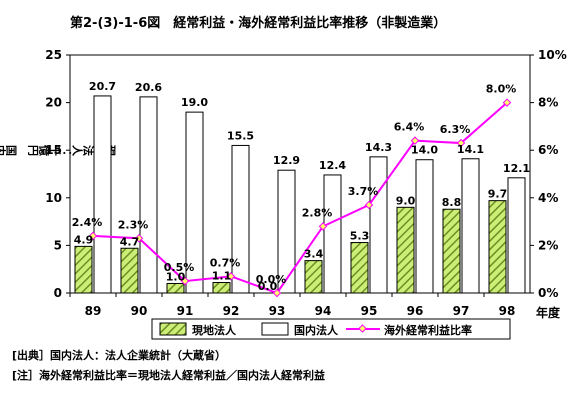 The width and height of the screenshot is (586, 400). I want to click on y-tick-label-right: 4%, so click(548, 198).